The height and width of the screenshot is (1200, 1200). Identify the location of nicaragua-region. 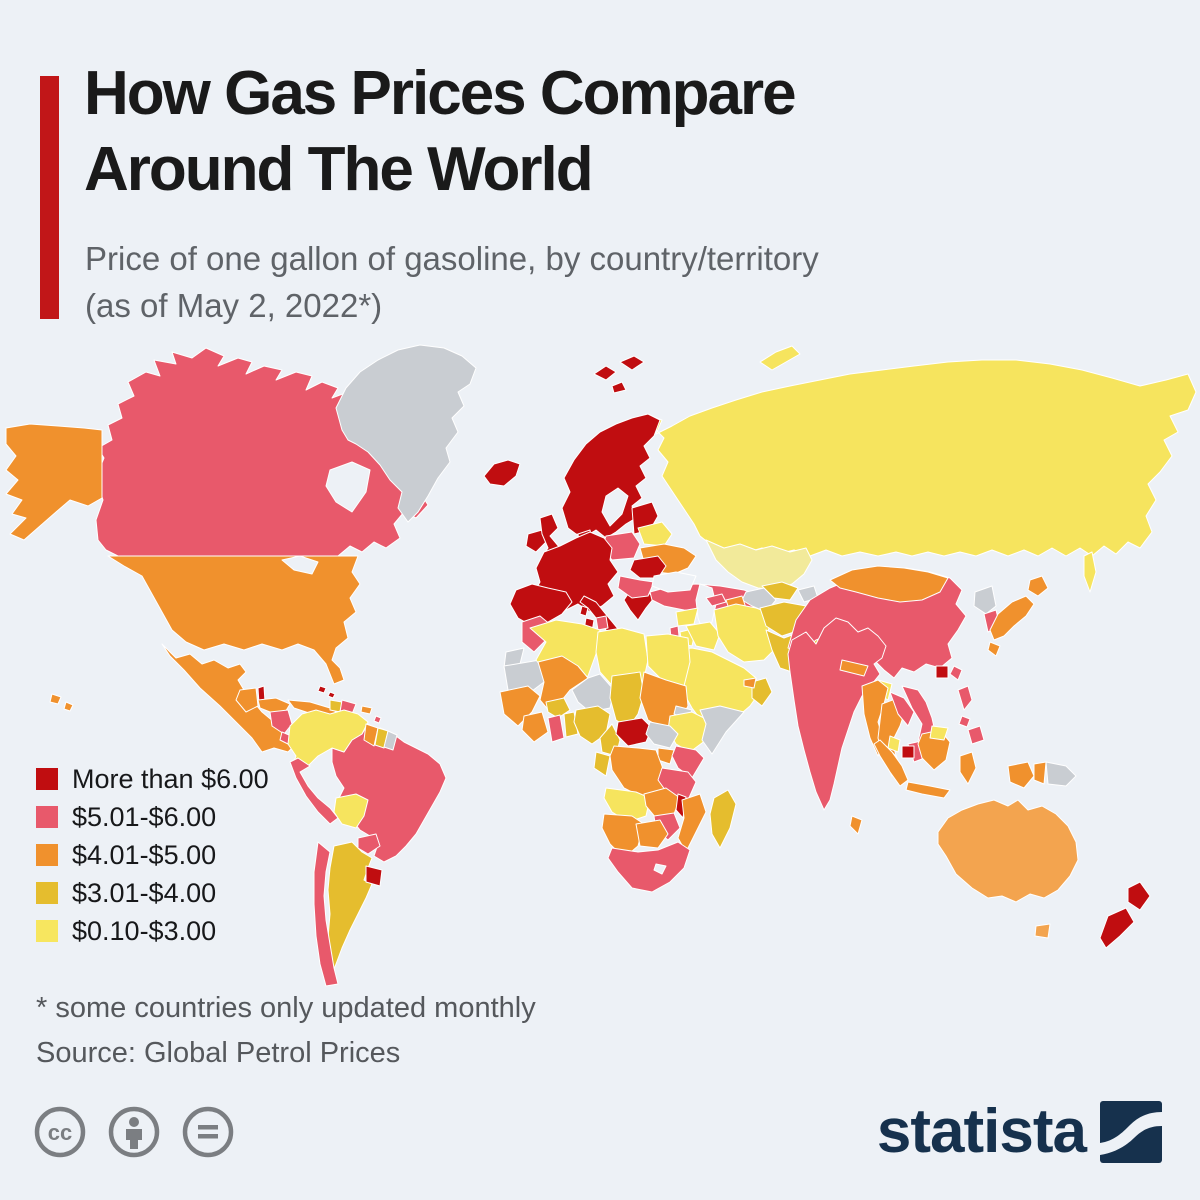
(281, 722).